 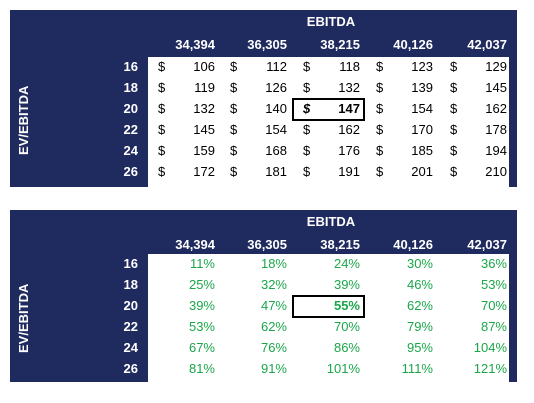 What do you see at coordinates (496, 108) in the screenshot?
I see `value-cell: 162` at bounding box center [496, 108].